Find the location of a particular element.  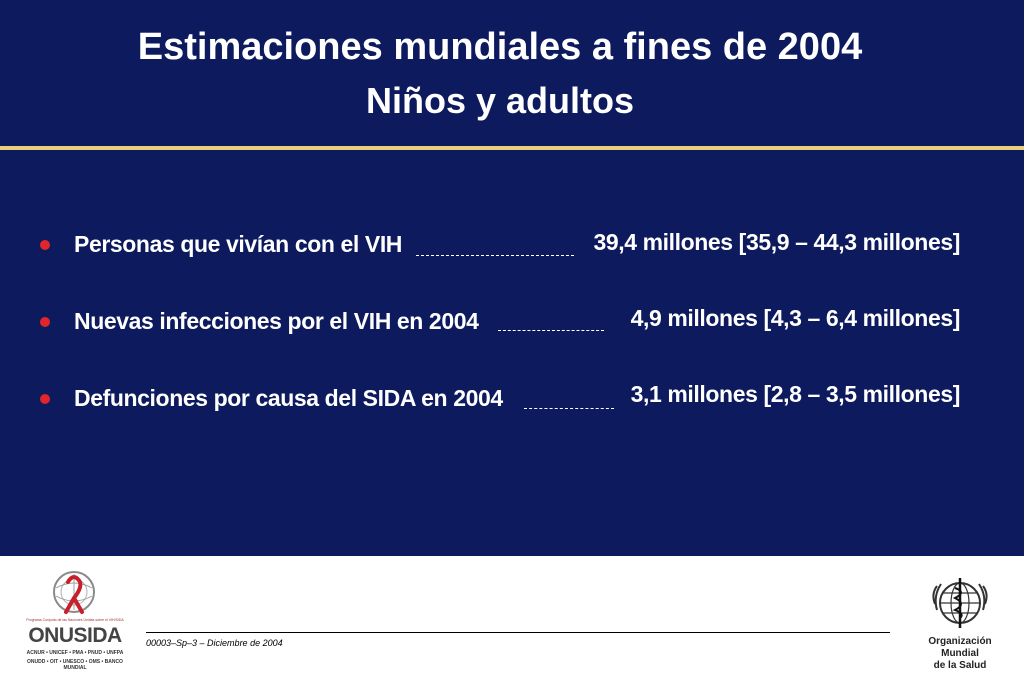

stat-label-new-infections: Nuevas infecciones por el VIH en 2004 is located at coordinates (276, 321).